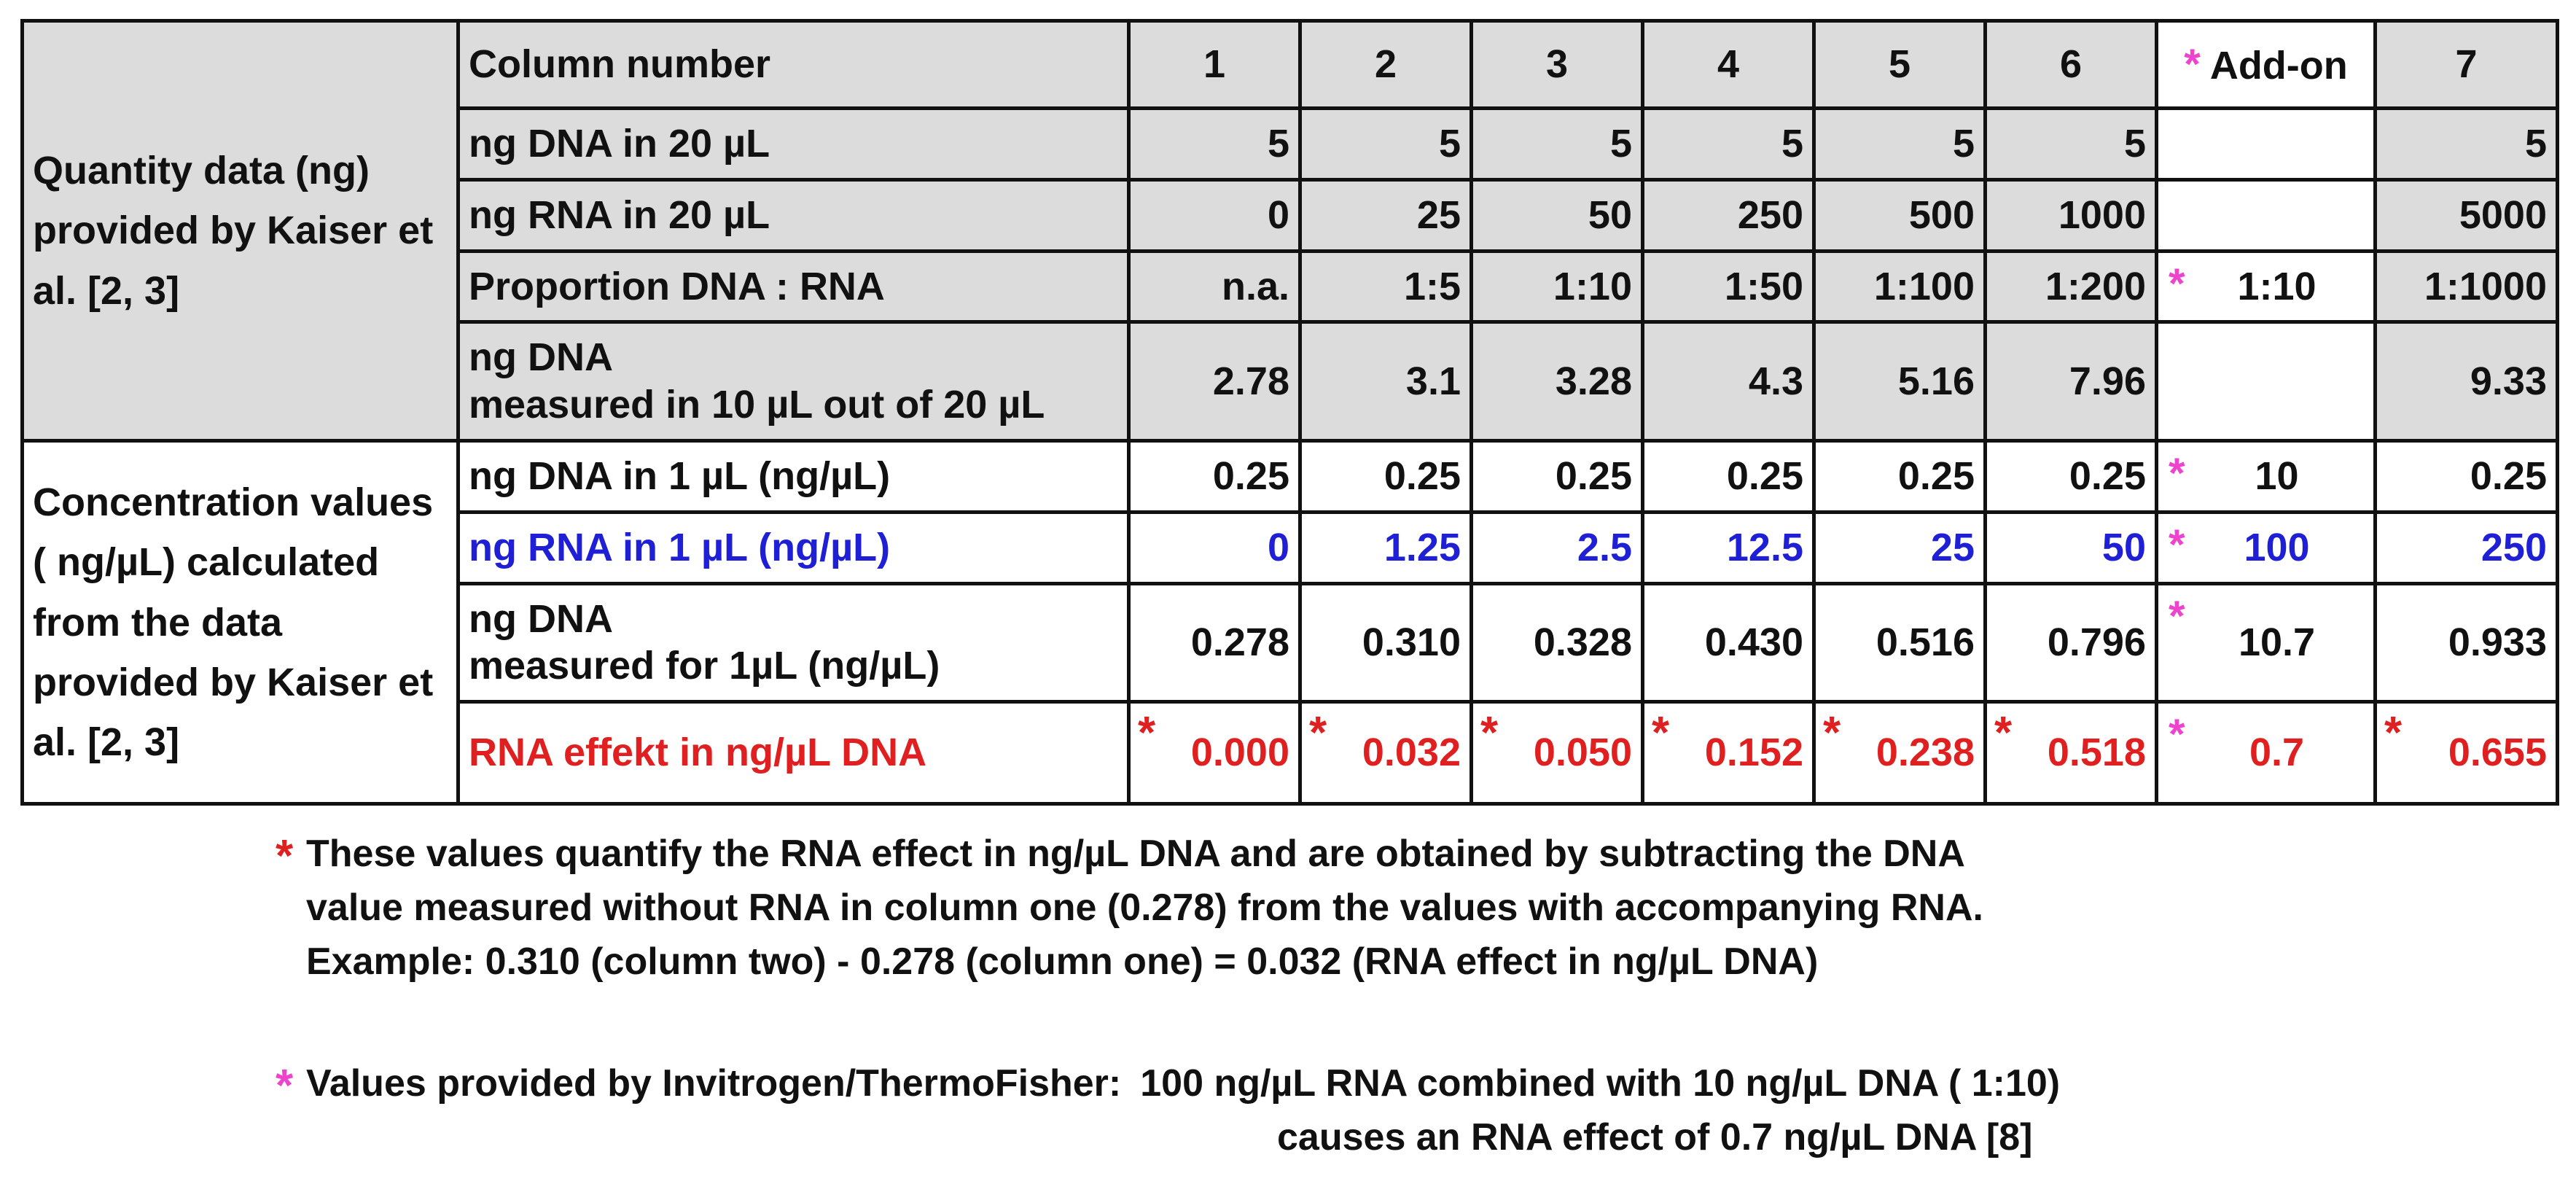  Describe the element at coordinates (1899, 753) in the screenshot. I see `cell: * 0.238` at that location.